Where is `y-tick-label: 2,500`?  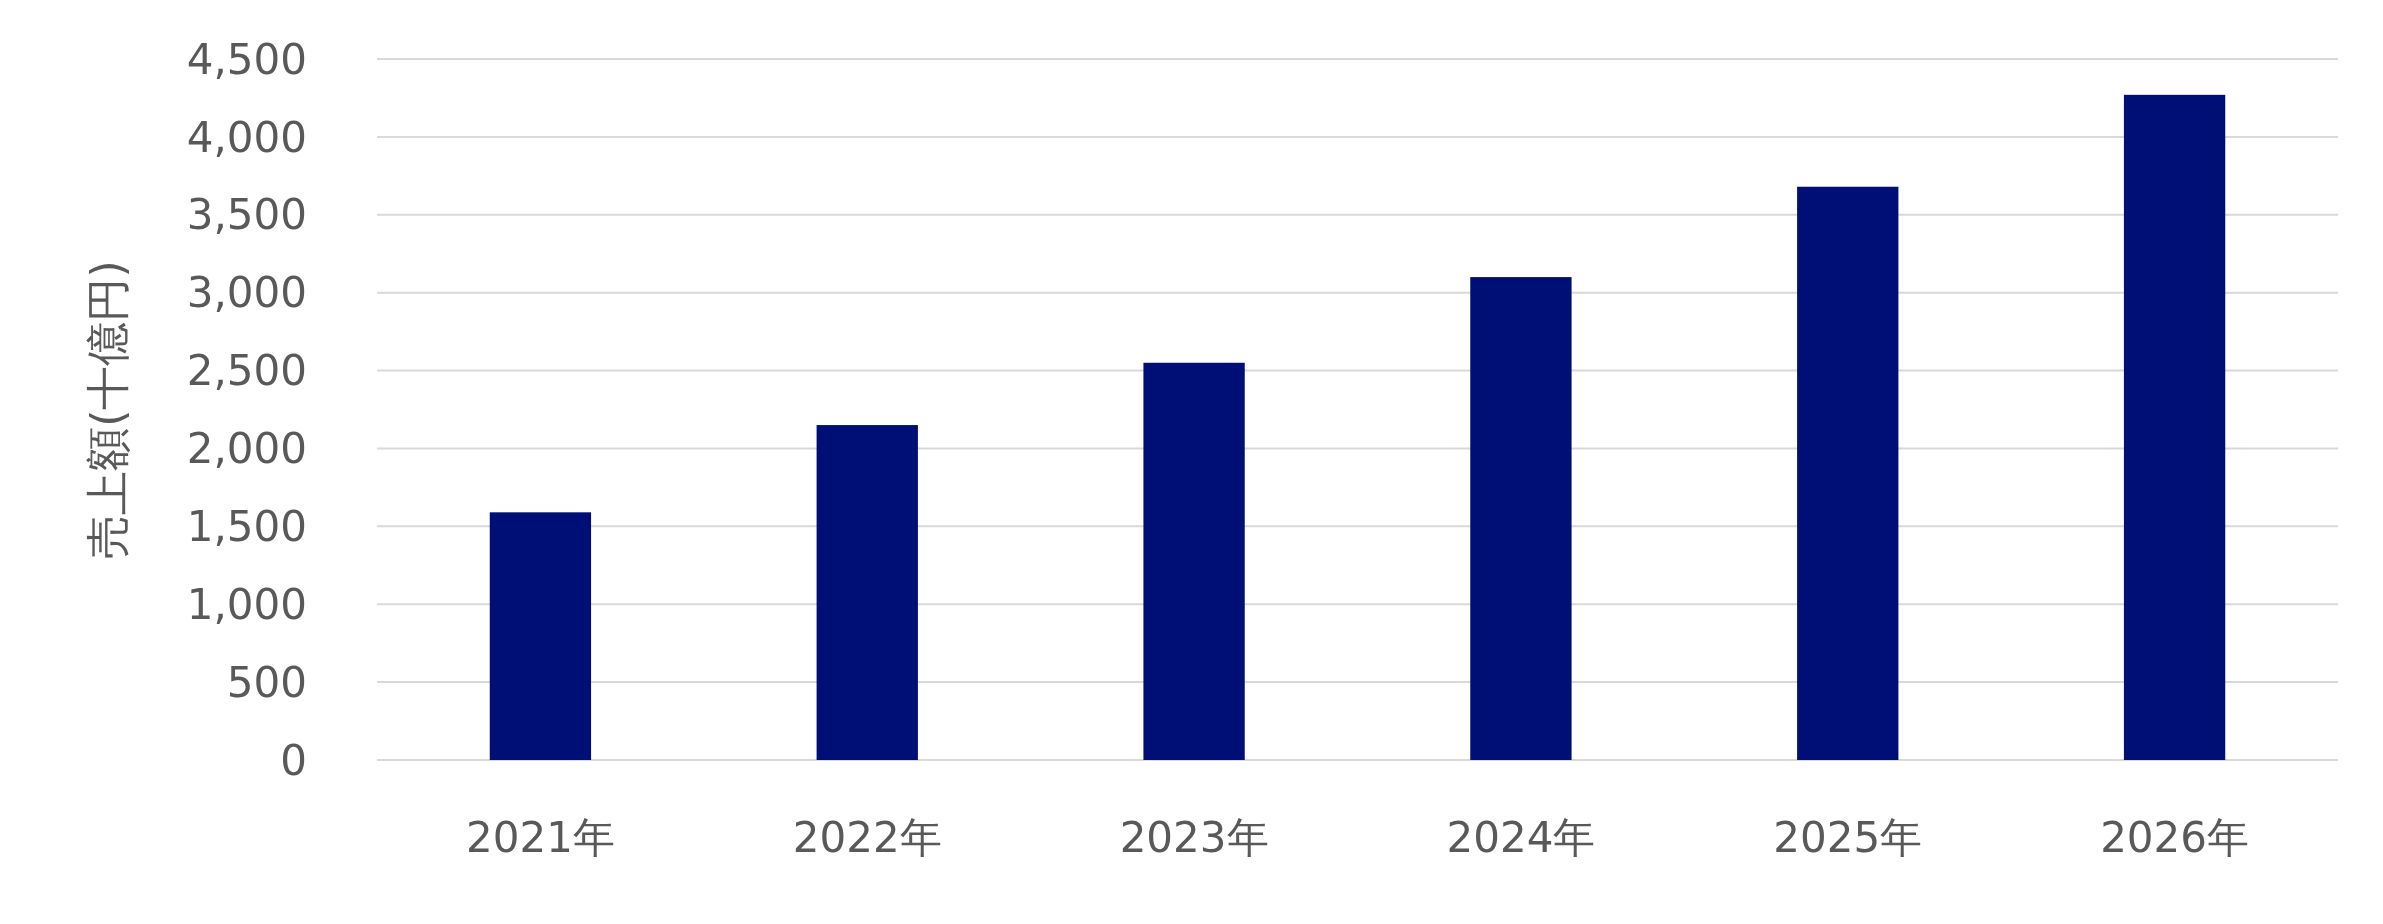
y-tick-label: 2,500 is located at coordinates (246, 371).